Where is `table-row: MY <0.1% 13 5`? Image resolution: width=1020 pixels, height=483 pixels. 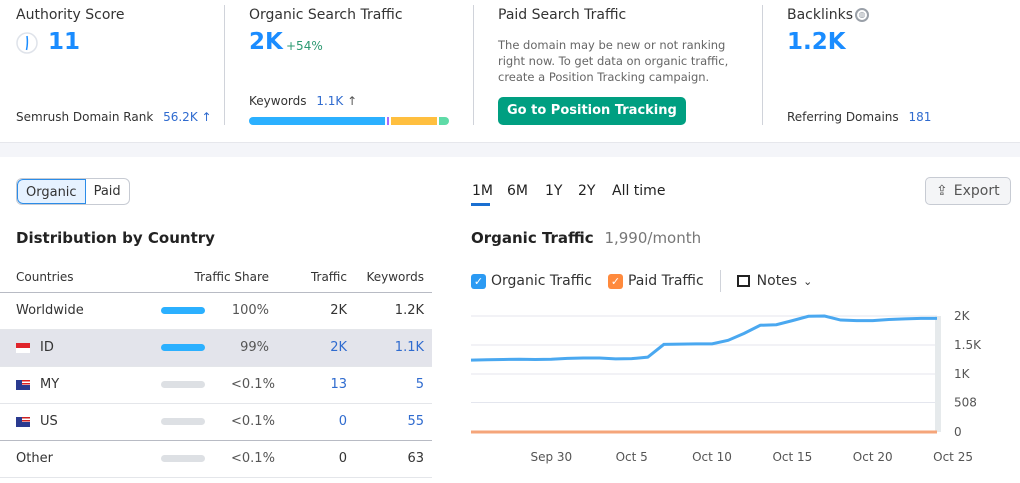 table-row: MY <0.1% 13 5 is located at coordinates (216, 385).